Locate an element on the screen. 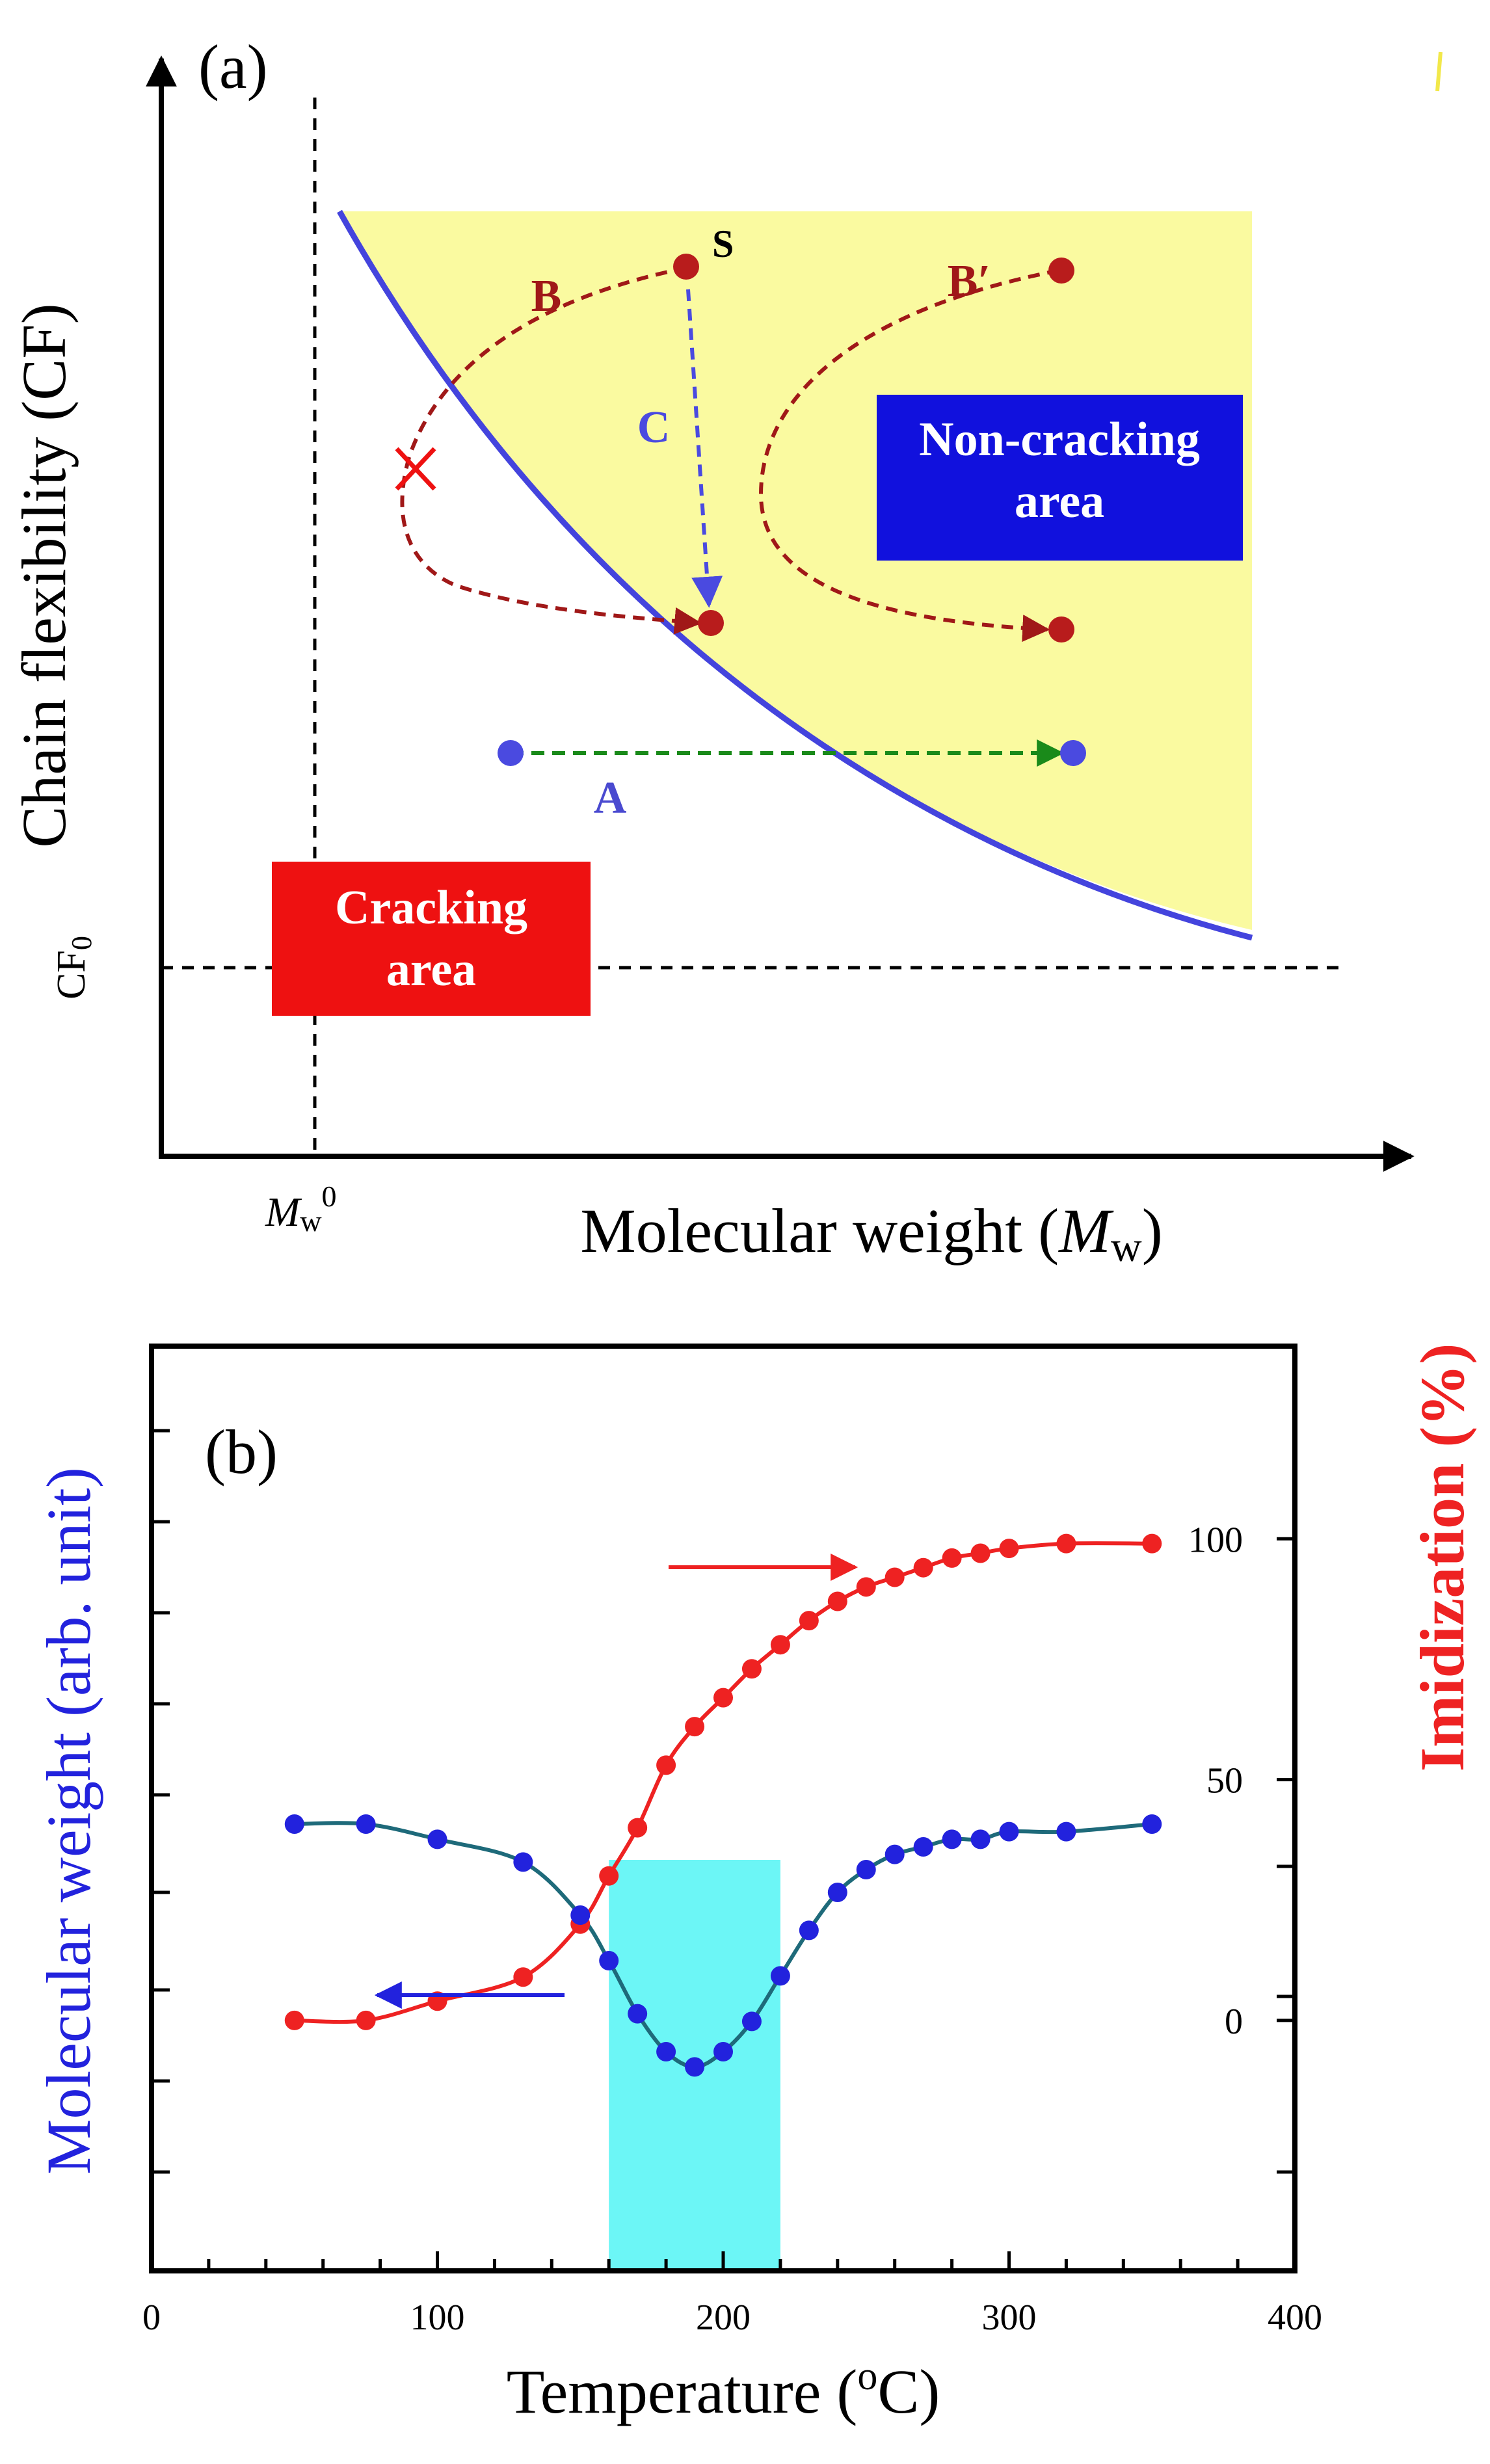  panel-a-label: (a) is located at coordinates (233, 66).